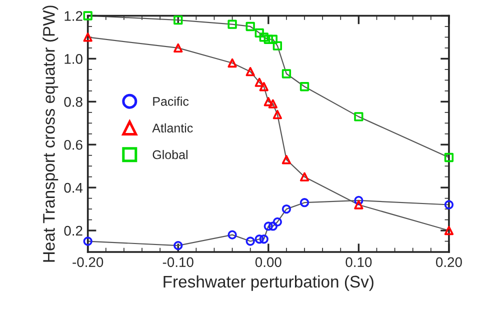 The height and width of the screenshot is (315, 488). I want to click on x-tick-label: -0.10, so click(178, 262).